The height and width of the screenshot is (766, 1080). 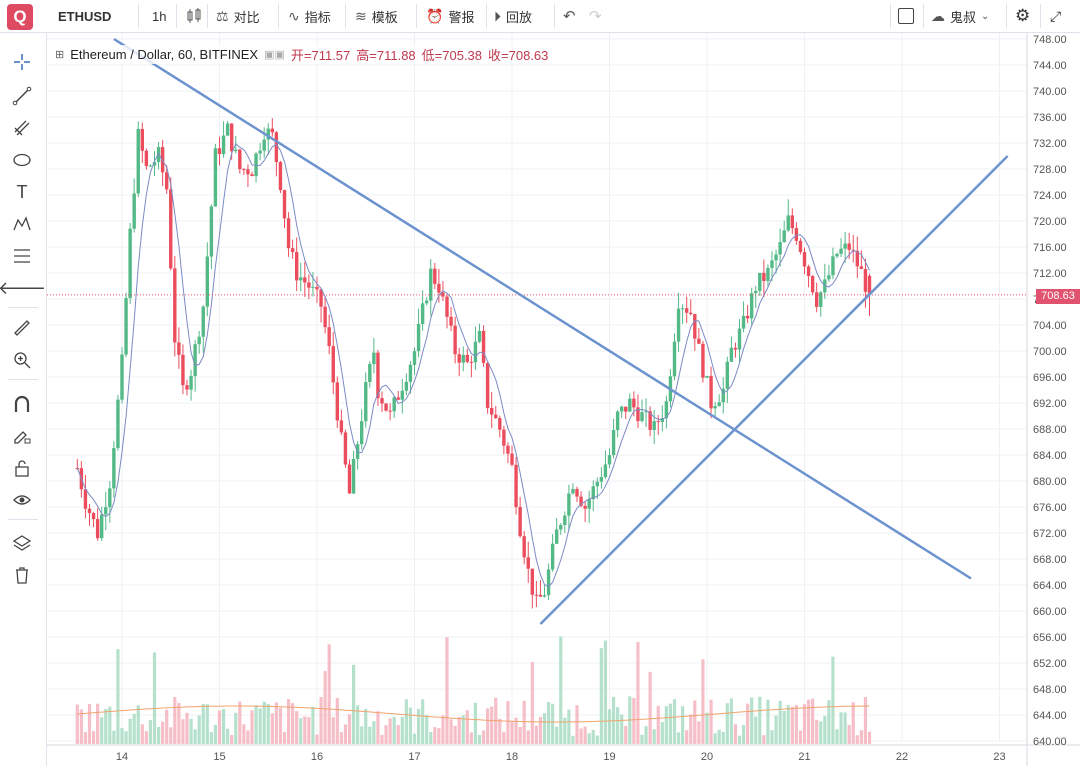 What do you see at coordinates (22, 436) in the screenshot?
I see `lock-draw-tool` at bounding box center [22, 436].